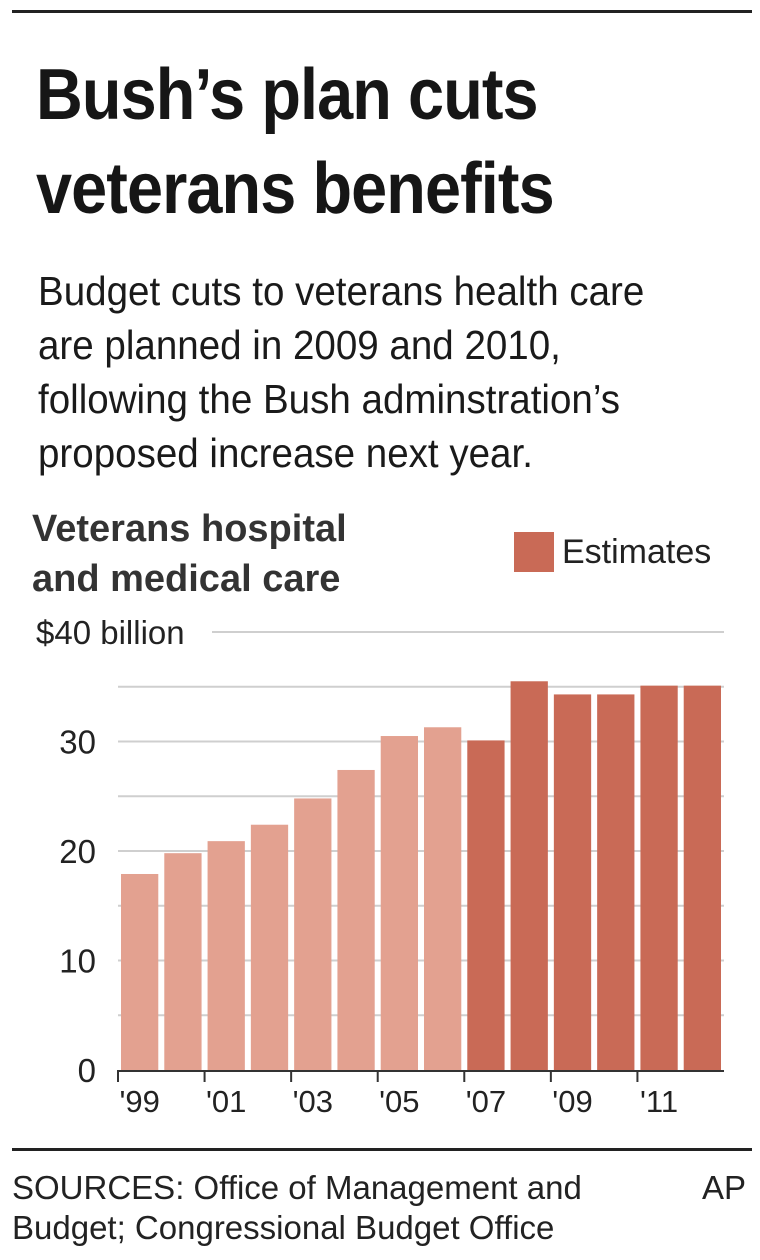  What do you see at coordinates (572, 1101) in the screenshot?
I see `x-tick-label: '09` at bounding box center [572, 1101].